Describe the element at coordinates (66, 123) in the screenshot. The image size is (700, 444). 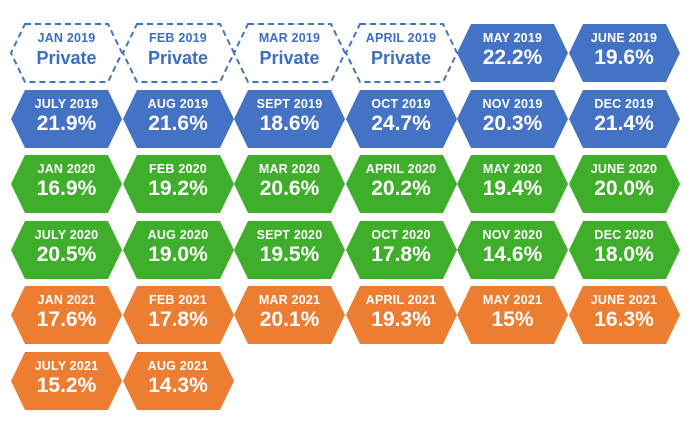
I see `tile-value: 21.9%` at that location.